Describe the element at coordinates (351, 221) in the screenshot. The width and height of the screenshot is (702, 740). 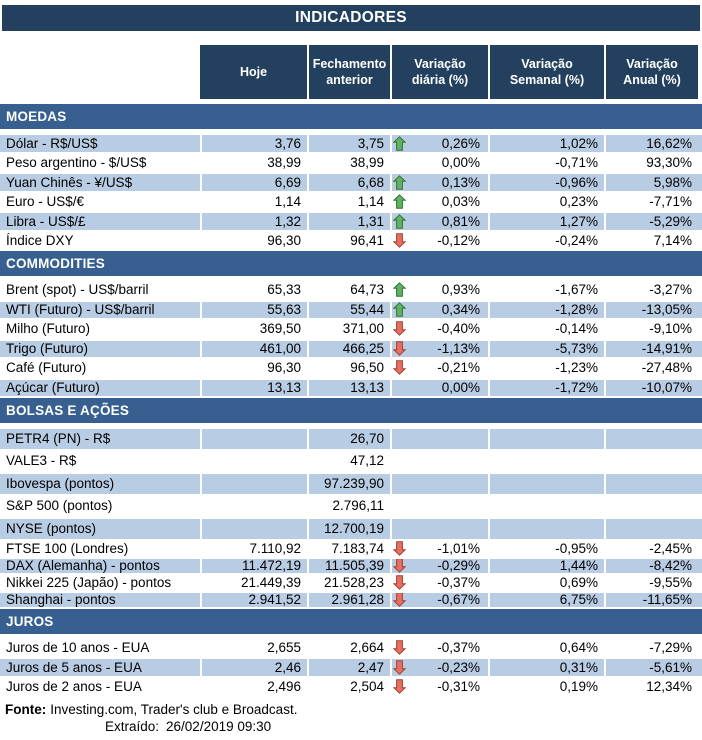
I see `table-row: Libra - US$/£ 1,32 1,31 0,81% 1,27% -5,29%` at that location.